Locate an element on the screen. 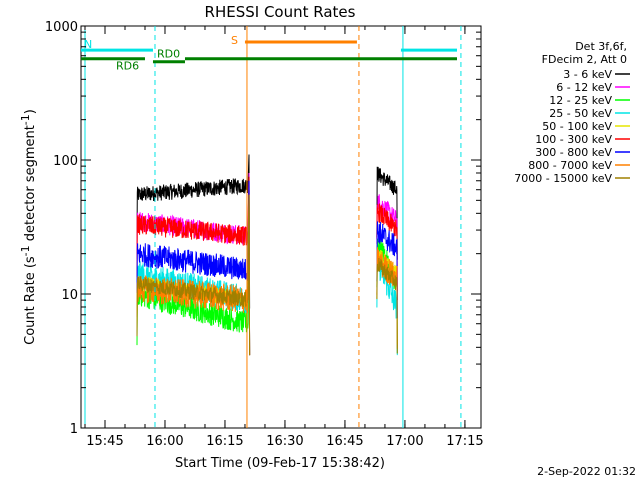 This screenshot has width=640, height=480. x-tick-label-5: 17:00 is located at coordinates (404, 441).